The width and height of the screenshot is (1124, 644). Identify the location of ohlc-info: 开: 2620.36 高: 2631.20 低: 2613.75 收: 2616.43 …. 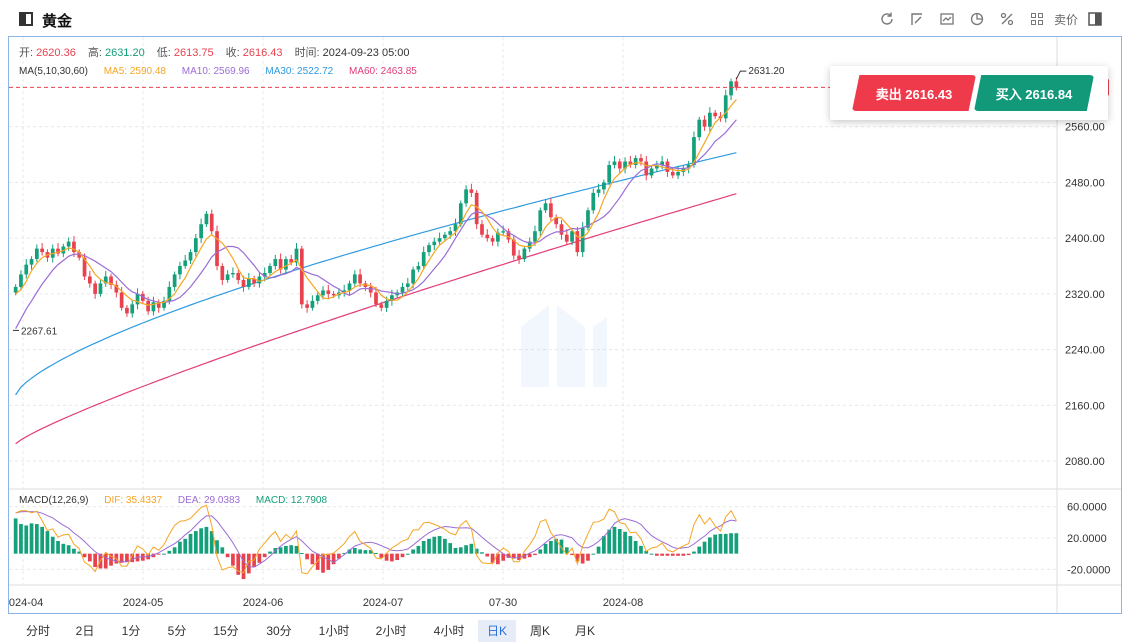
(215, 52).